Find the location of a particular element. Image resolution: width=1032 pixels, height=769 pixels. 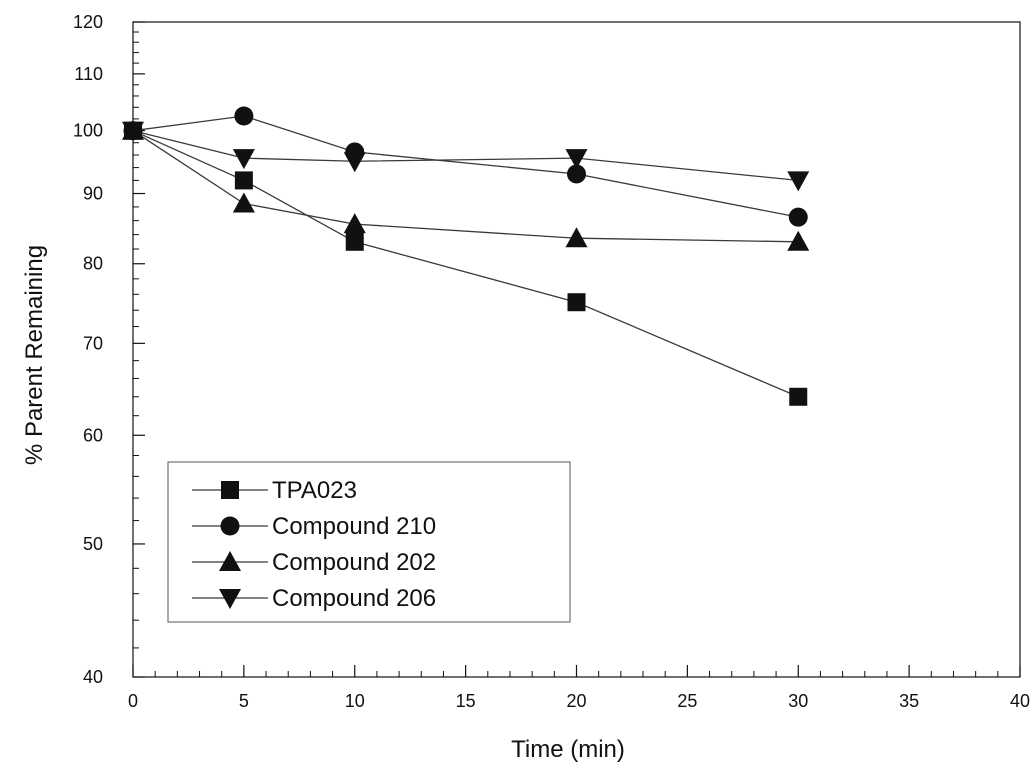

legend-label-tpa023: TPA023 is located at coordinates (314, 490).